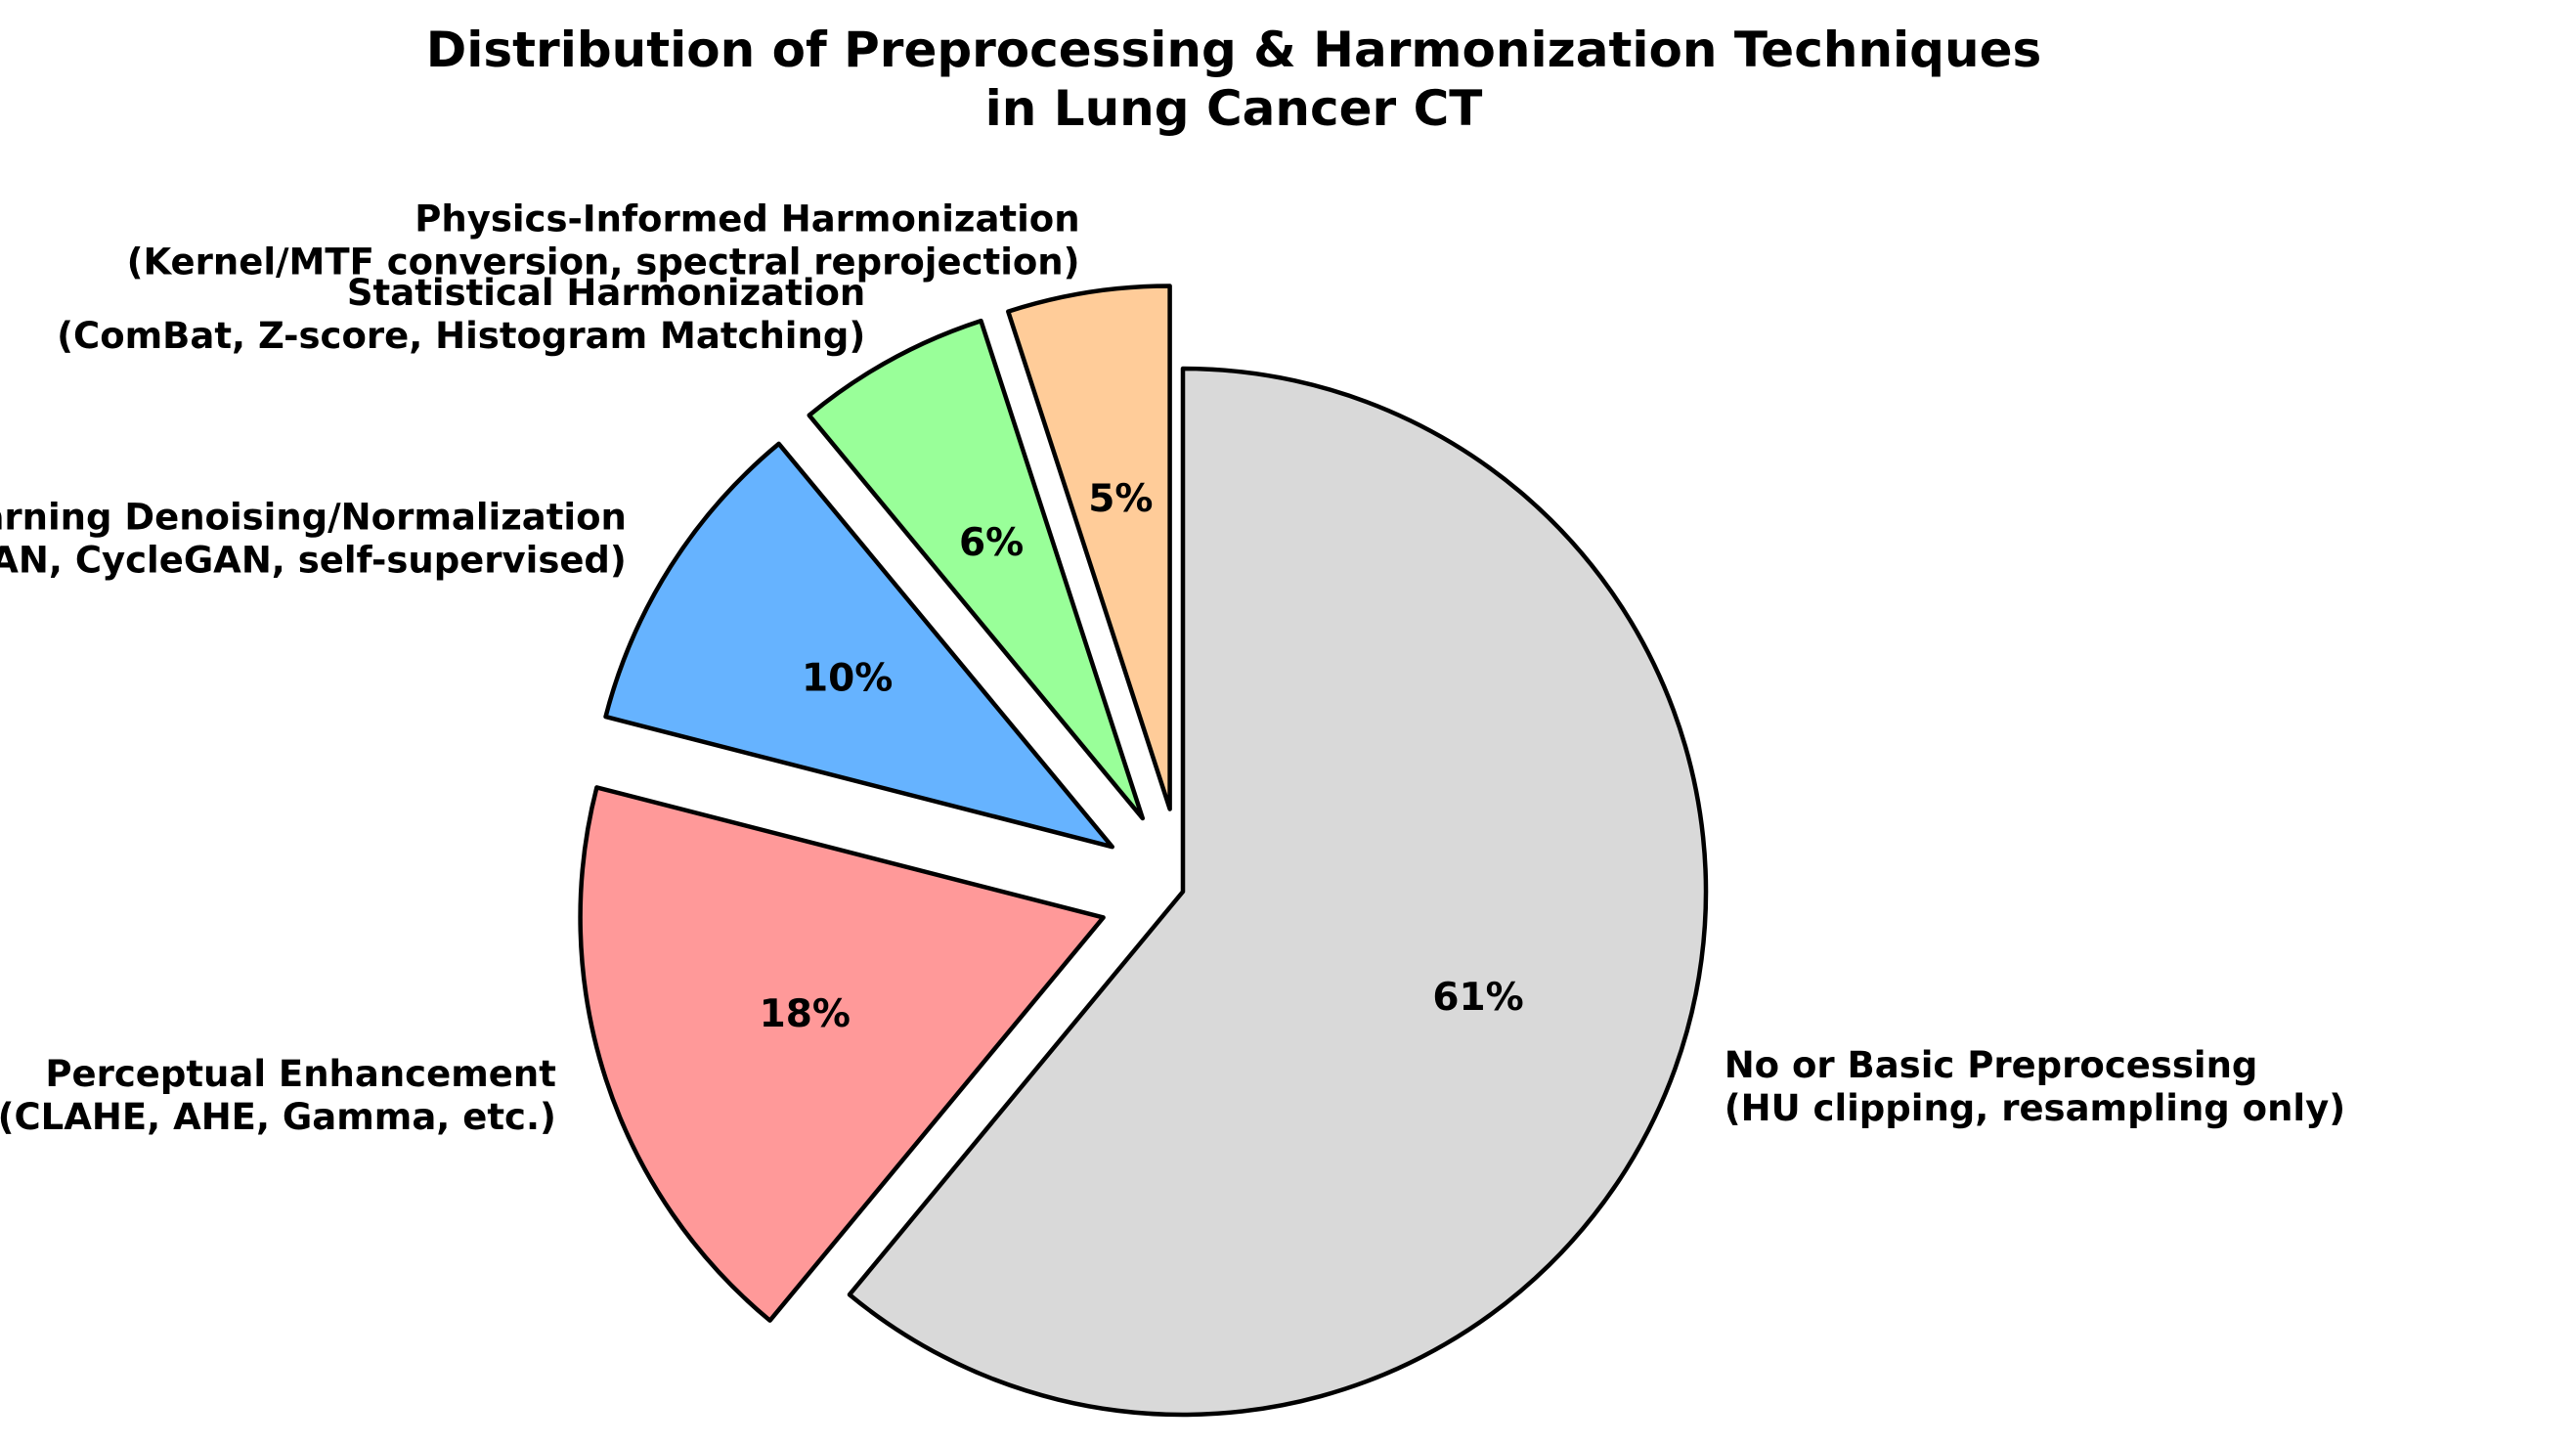 The height and width of the screenshot is (1445, 2576). I want to click on pie-slice-percent-2: 10%, so click(848, 679).